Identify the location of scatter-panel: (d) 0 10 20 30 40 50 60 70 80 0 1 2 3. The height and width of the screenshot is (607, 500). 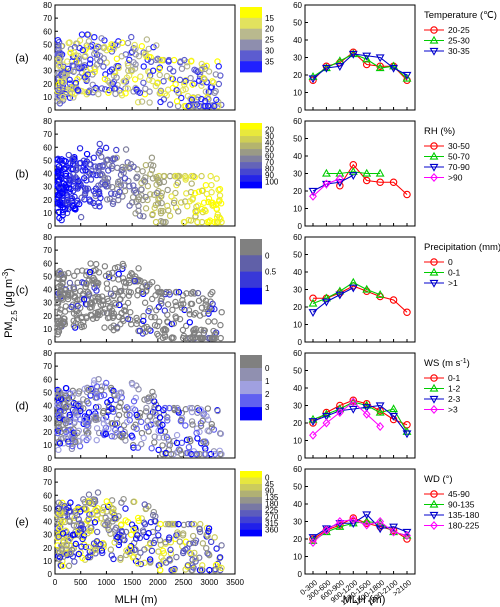
(142, 406).